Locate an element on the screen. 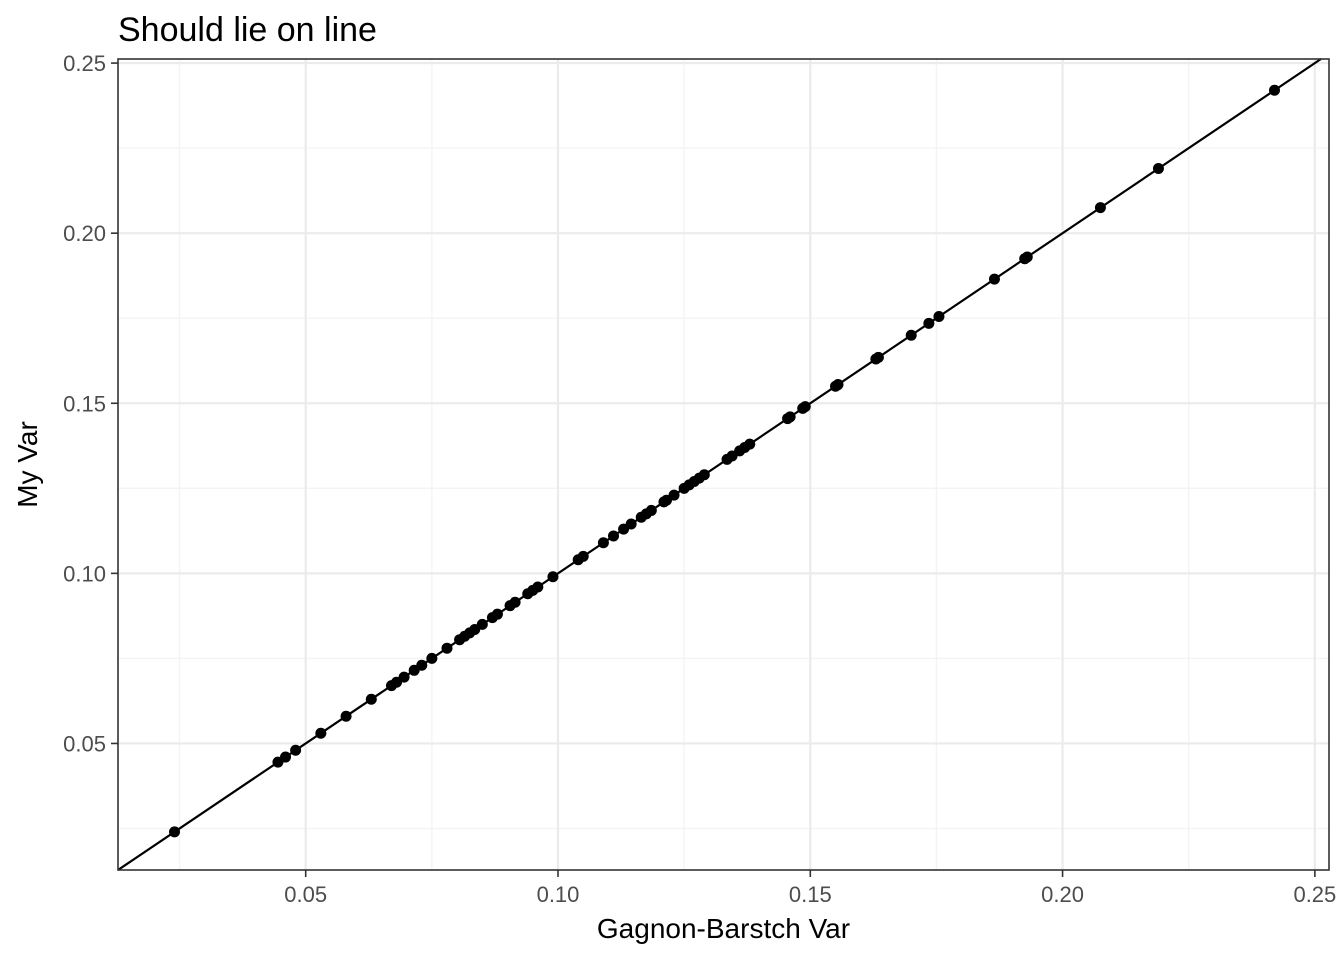 The image size is (1344, 960). x-axis-ticks: 0.05 0.10 0.15 0.20 0.25 is located at coordinates (810, 888).